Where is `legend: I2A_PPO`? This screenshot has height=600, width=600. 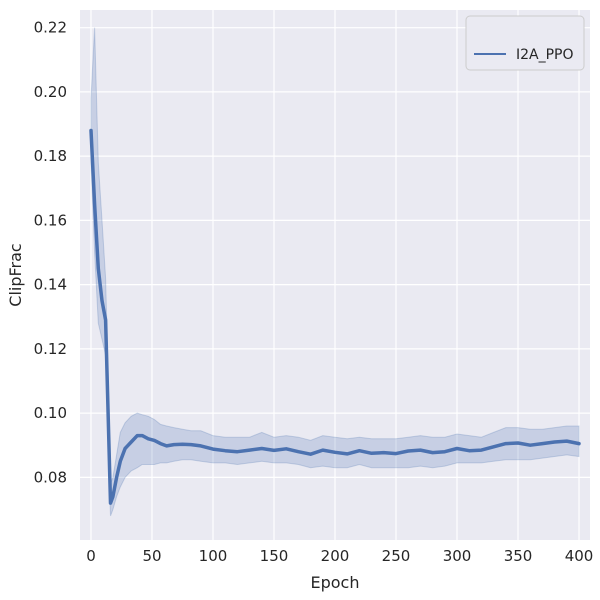
legend: I2A_PPO is located at coordinates (525, 43).